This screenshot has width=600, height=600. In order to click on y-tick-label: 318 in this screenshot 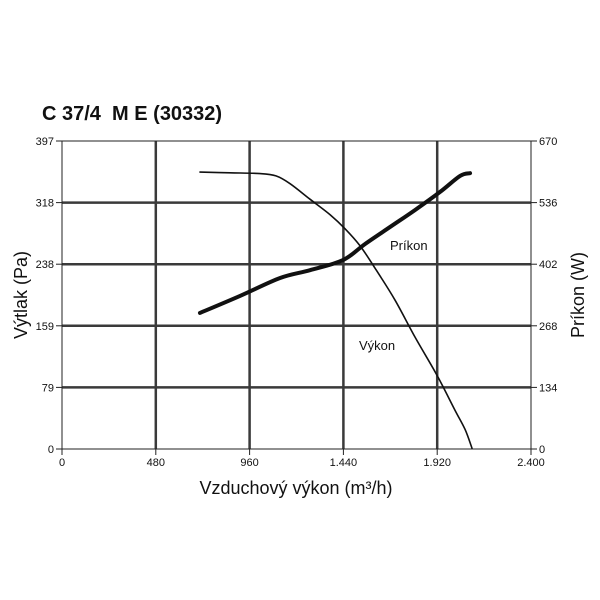, I will do `click(45, 204)`.